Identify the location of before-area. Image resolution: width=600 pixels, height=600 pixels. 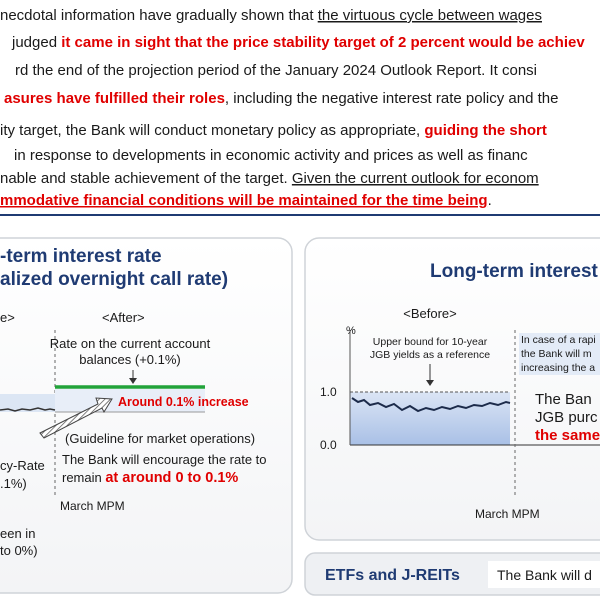
(27, 403).